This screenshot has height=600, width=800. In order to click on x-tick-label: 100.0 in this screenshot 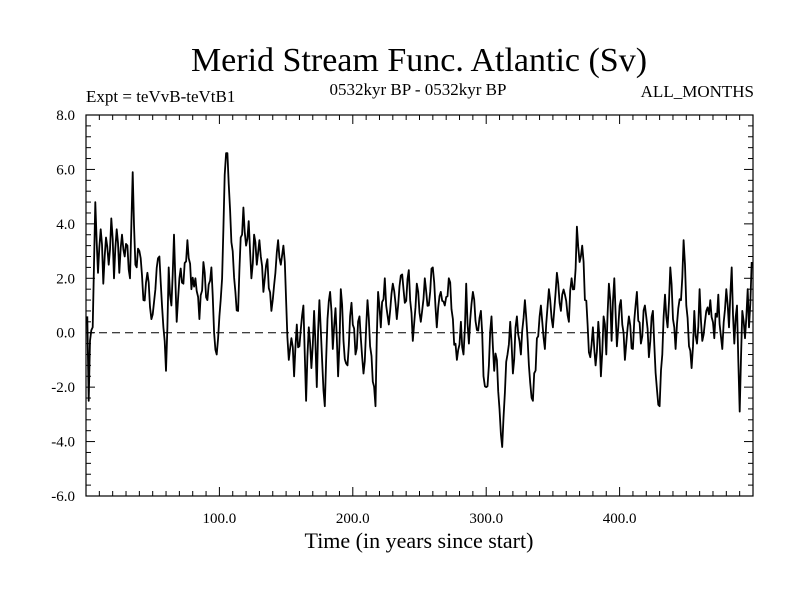, I will do `click(220, 519)`.